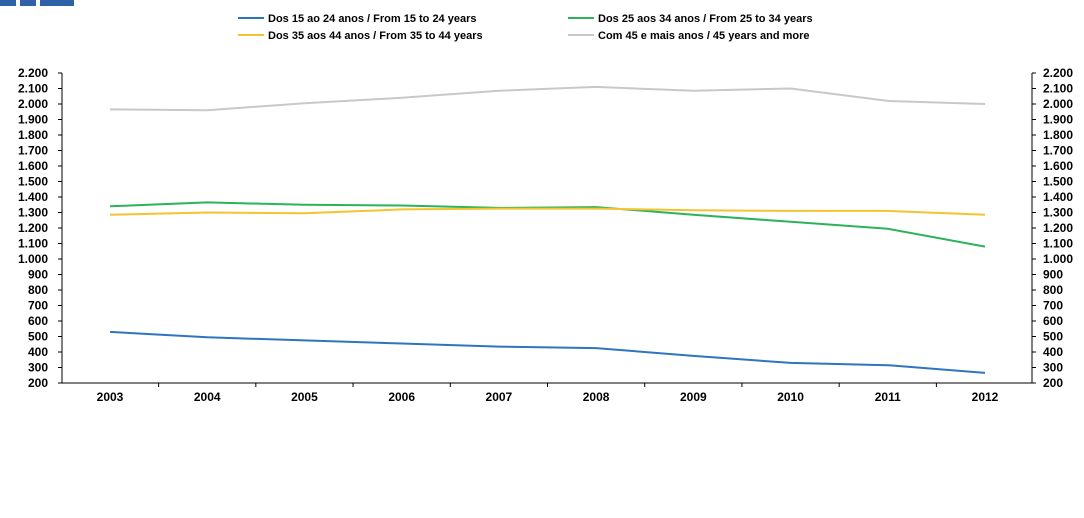  I want to click on x-tick-label: 2003, so click(110, 397).